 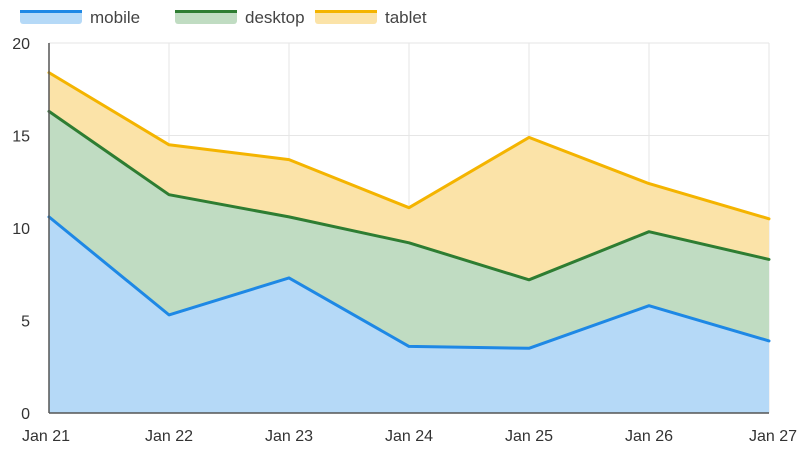 What do you see at coordinates (289, 436) in the screenshot?
I see `x-tick-label: Jan 23` at bounding box center [289, 436].